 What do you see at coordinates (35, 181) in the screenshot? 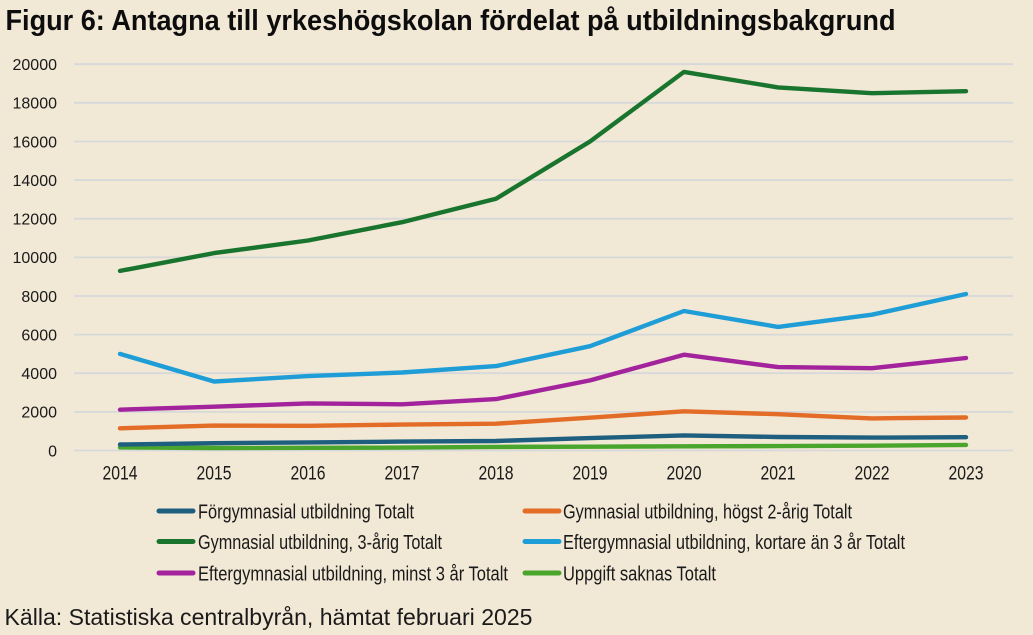
I see `svg-text: 14000` at bounding box center [35, 181].